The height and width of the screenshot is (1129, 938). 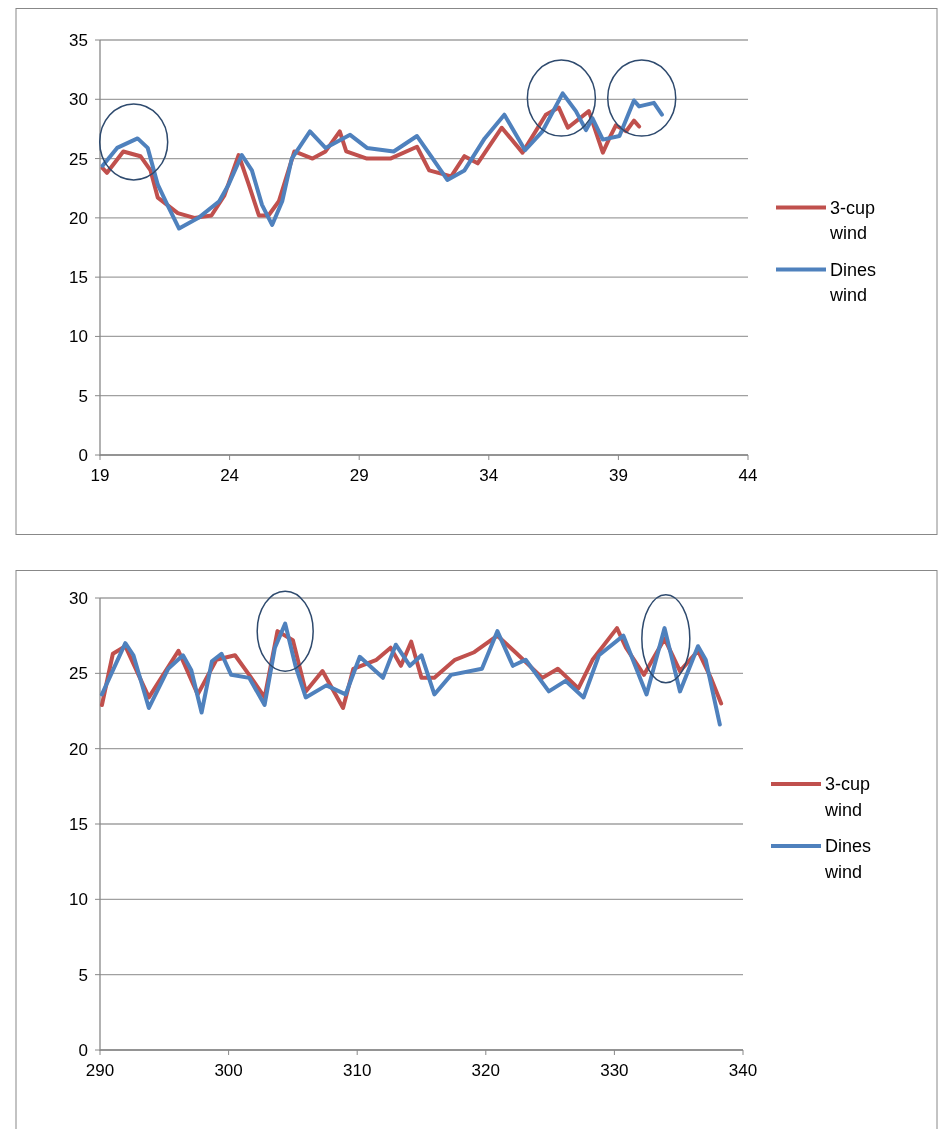 I want to click on x-tick-label: 19, so click(x=100, y=475).